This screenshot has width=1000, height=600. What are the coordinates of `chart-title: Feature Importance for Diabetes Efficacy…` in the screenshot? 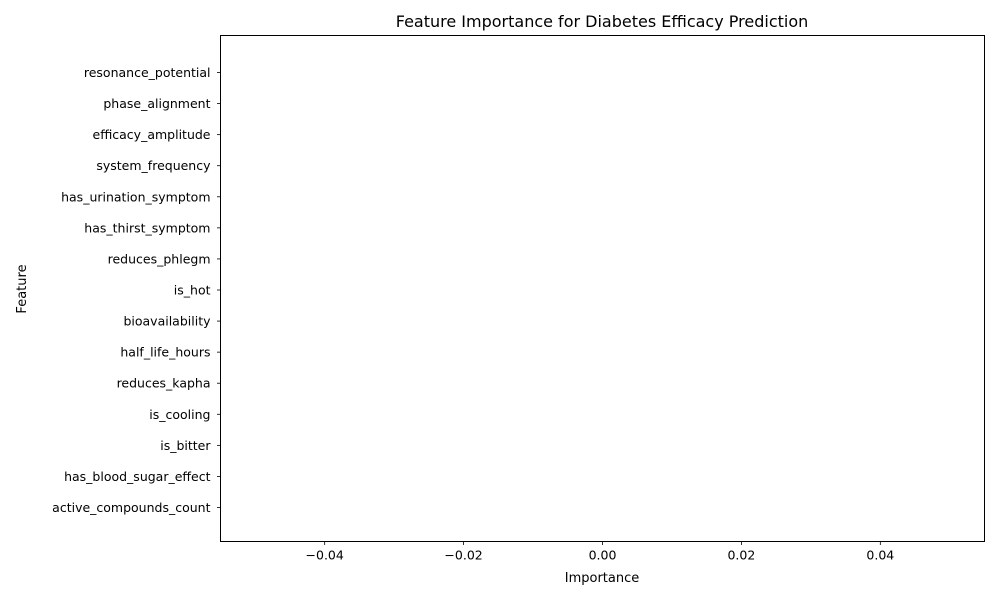 It's located at (602, 21).